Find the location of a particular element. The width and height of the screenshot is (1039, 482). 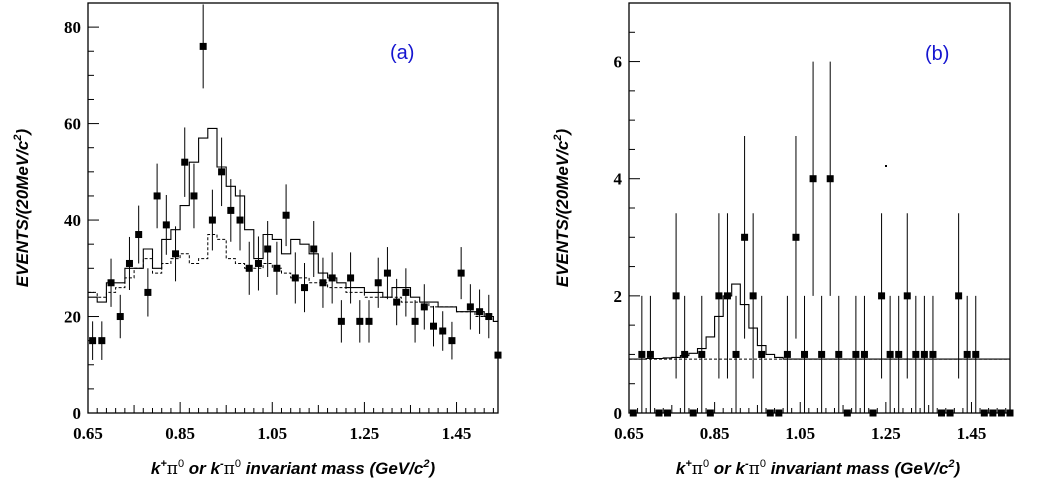

panel-b-x-axis-label: k+π0 or k-π0 invariant mass (GeV/c2) is located at coordinates (818, 468).